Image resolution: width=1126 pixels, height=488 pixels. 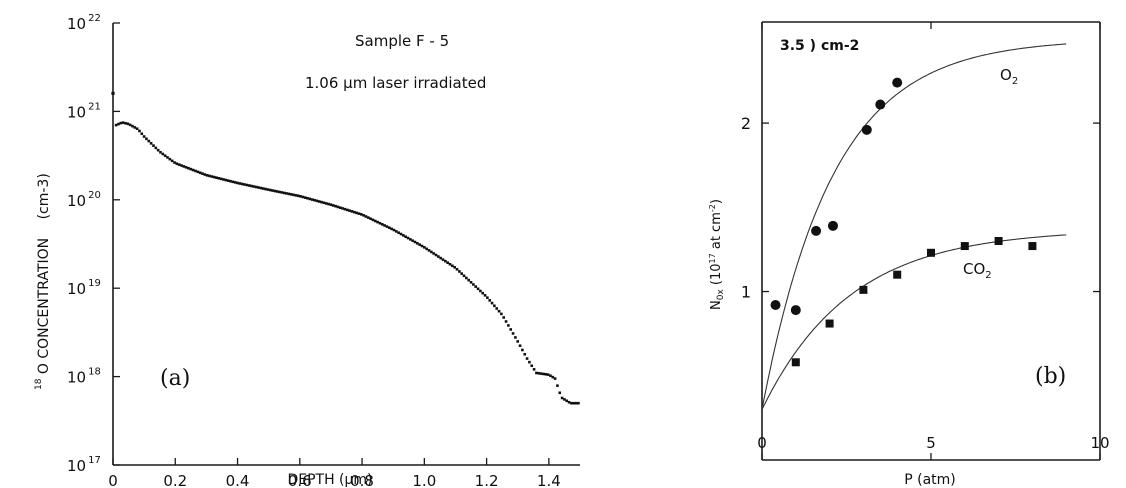 What do you see at coordinates (362, 480) in the screenshot?
I see `panel-a-x-tick-label: 0.8` at bounding box center [362, 480].